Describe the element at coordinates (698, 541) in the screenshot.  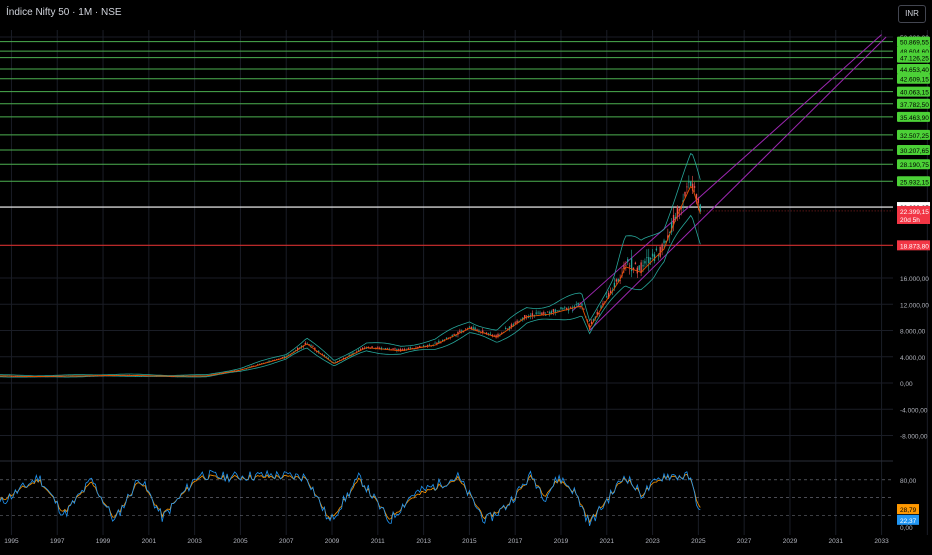
I see `x-axis-tick-label: 2025` at that location.